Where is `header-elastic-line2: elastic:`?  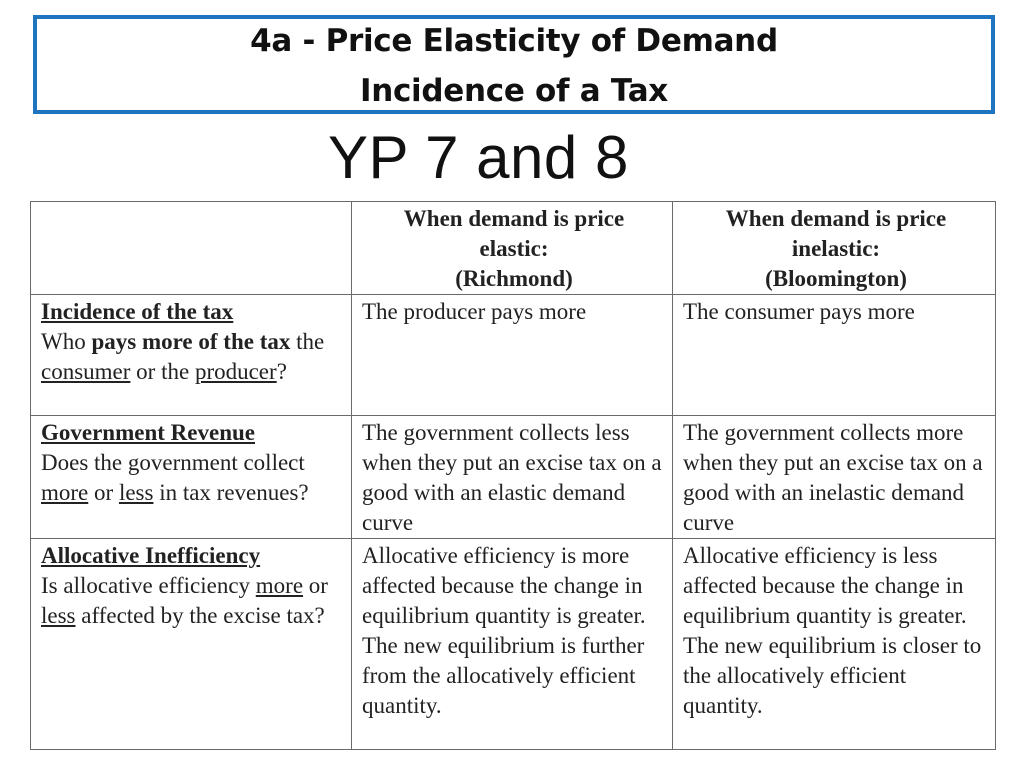 header-elastic-line2: elastic: is located at coordinates (514, 248).